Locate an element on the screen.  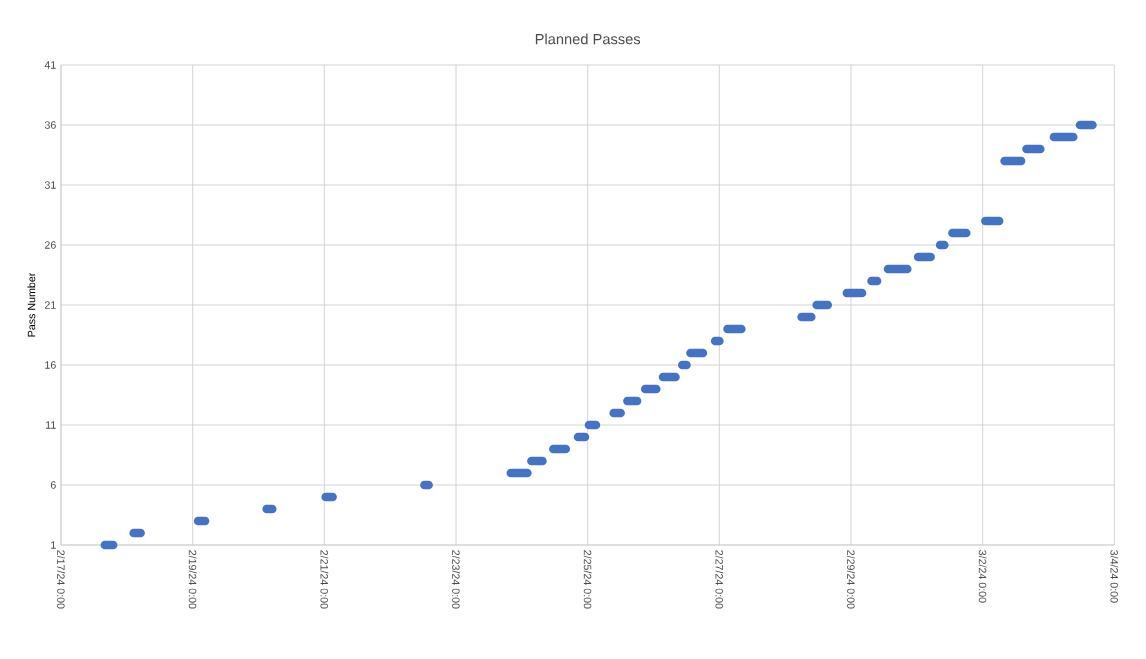
y-tick-label: 26 is located at coordinates (50, 245).